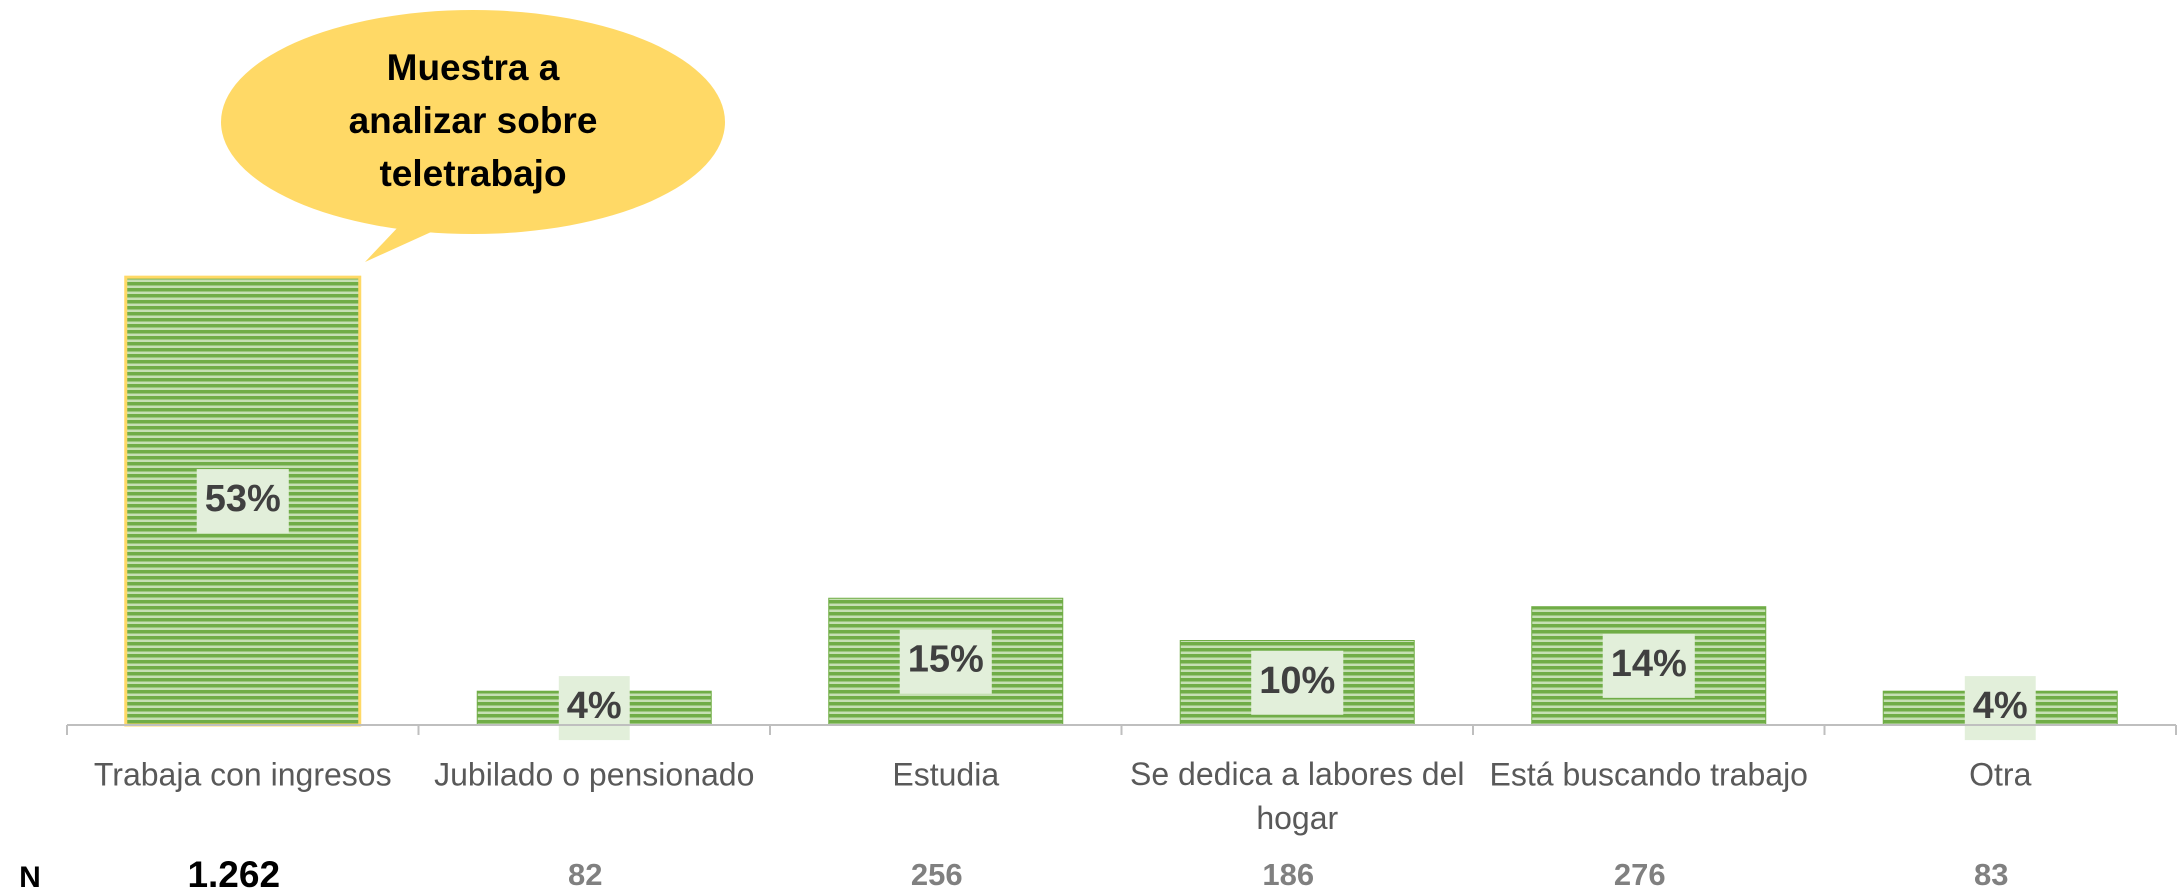 This screenshot has height=896, width=2182. I want to click on n-value: 83, so click(1991, 874).